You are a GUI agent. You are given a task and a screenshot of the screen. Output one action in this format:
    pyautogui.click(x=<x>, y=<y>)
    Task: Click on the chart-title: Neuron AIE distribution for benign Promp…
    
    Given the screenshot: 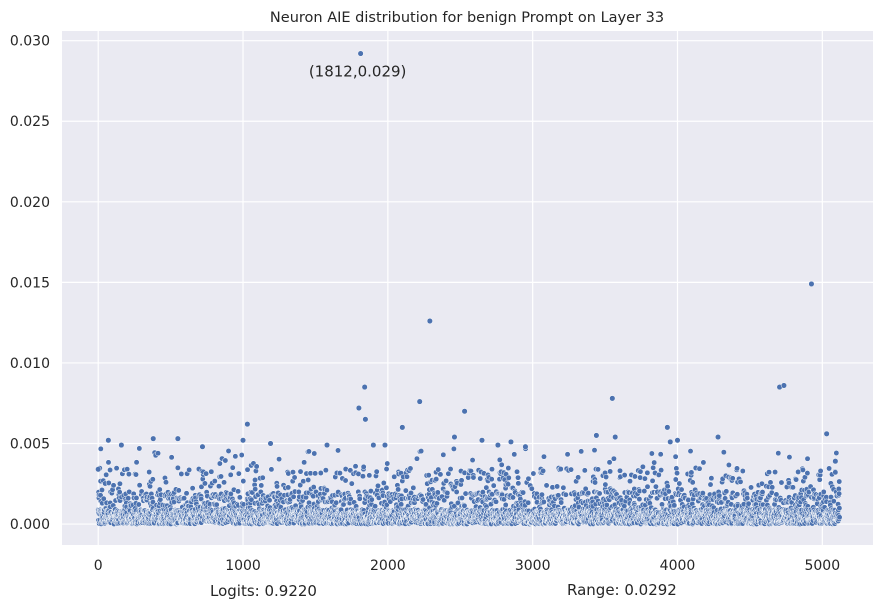 What is the action you would take?
    pyautogui.click(x=467, y=18)
    